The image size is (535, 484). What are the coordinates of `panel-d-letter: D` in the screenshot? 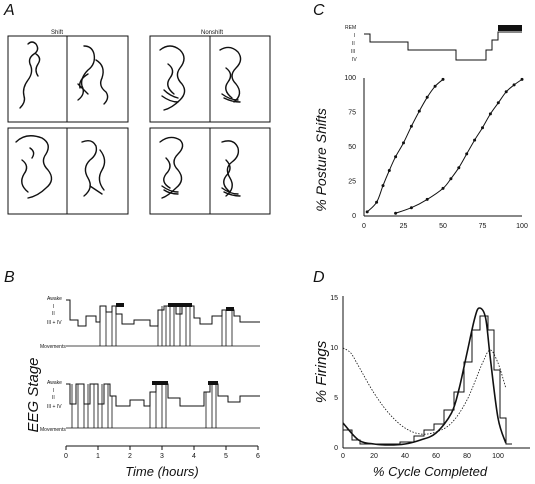 It's located at (319, 277).